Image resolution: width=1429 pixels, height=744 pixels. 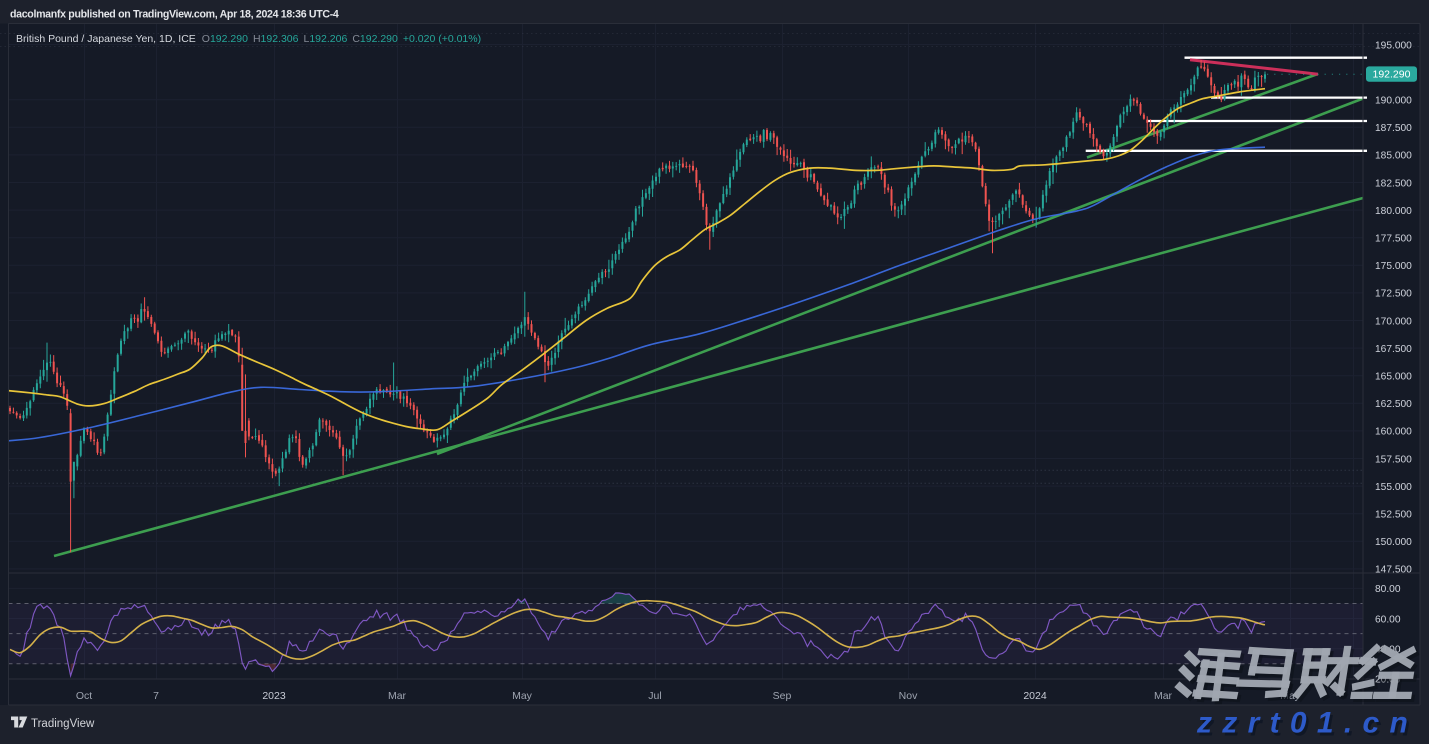 What do you see at coordinates (156, 696) in the screenshot?
I see `svg-text: 7` at bounding box center [156, 696].